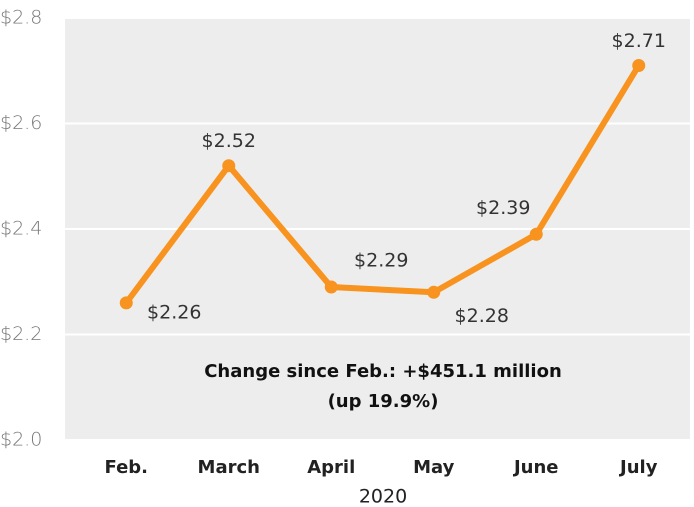 This screenshot has width=694, height=507. What do you see at coordinates (482, 316) in the screenshot?
I see `data-label: $2.28` at bounding box center [482, 316].